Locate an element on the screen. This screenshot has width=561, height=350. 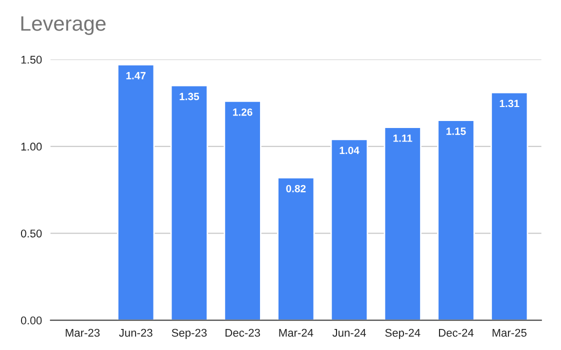
x-tick-label: Jun-23 is located at coordinates (135, 332).